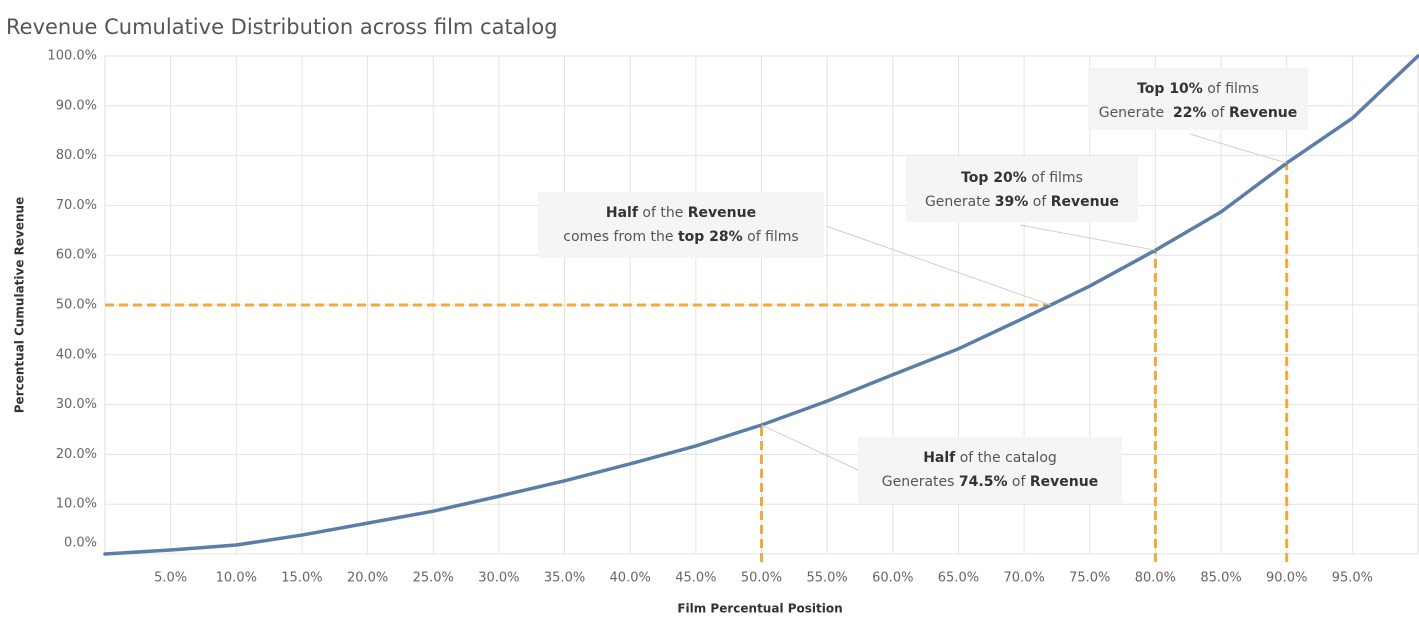  I want to click on x-tick-label: 70.0%, so click(1023, 578).